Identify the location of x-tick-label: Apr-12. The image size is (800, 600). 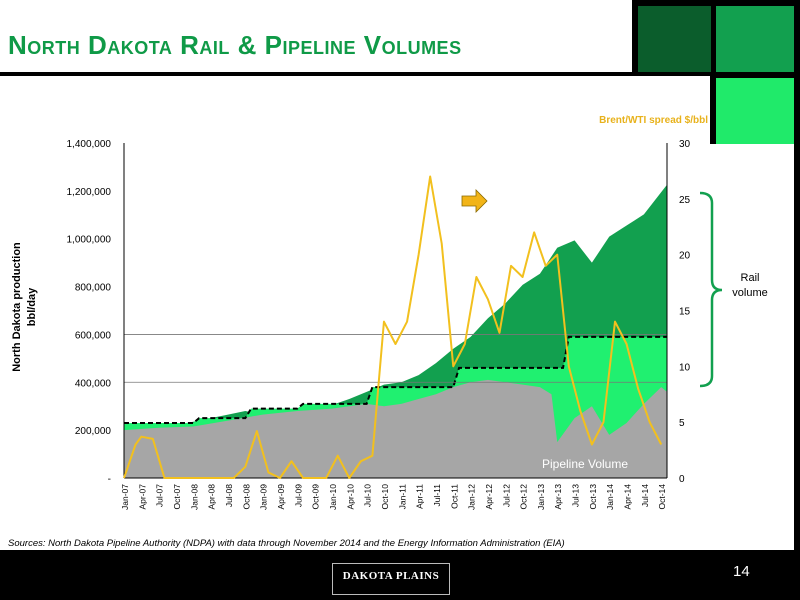
(489, 497).